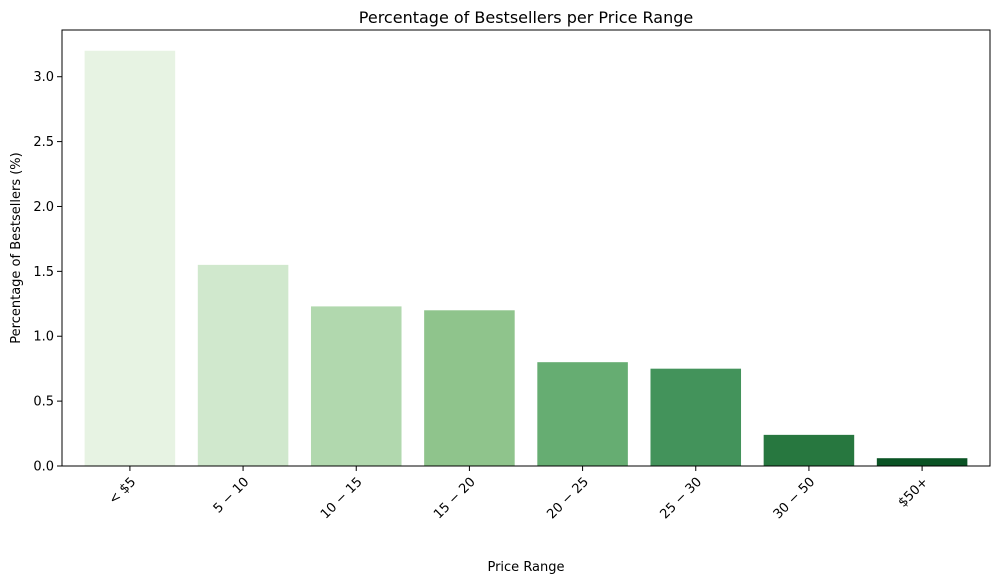  What do you see at coordinates (342, 499) in the screenshot?
I see `x-tick-label: 10 − 15` at bounding box center [342, 499].